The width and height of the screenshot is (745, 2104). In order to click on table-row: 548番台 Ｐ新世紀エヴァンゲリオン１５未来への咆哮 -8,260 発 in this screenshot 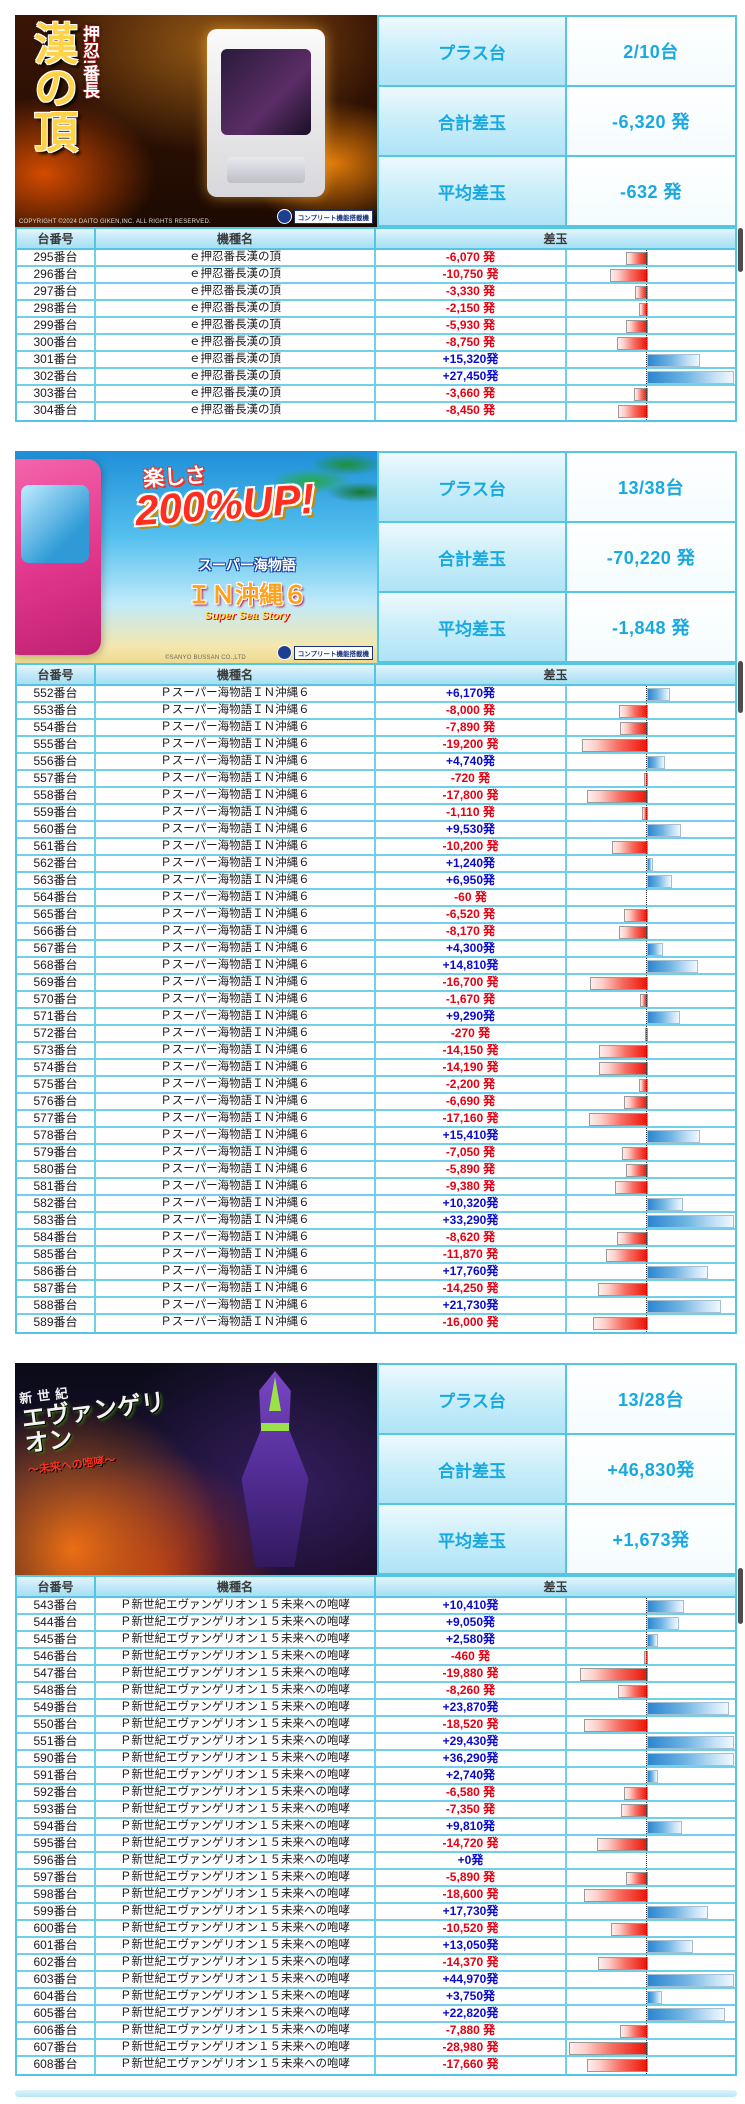, I will do `click(376, 1691)`.